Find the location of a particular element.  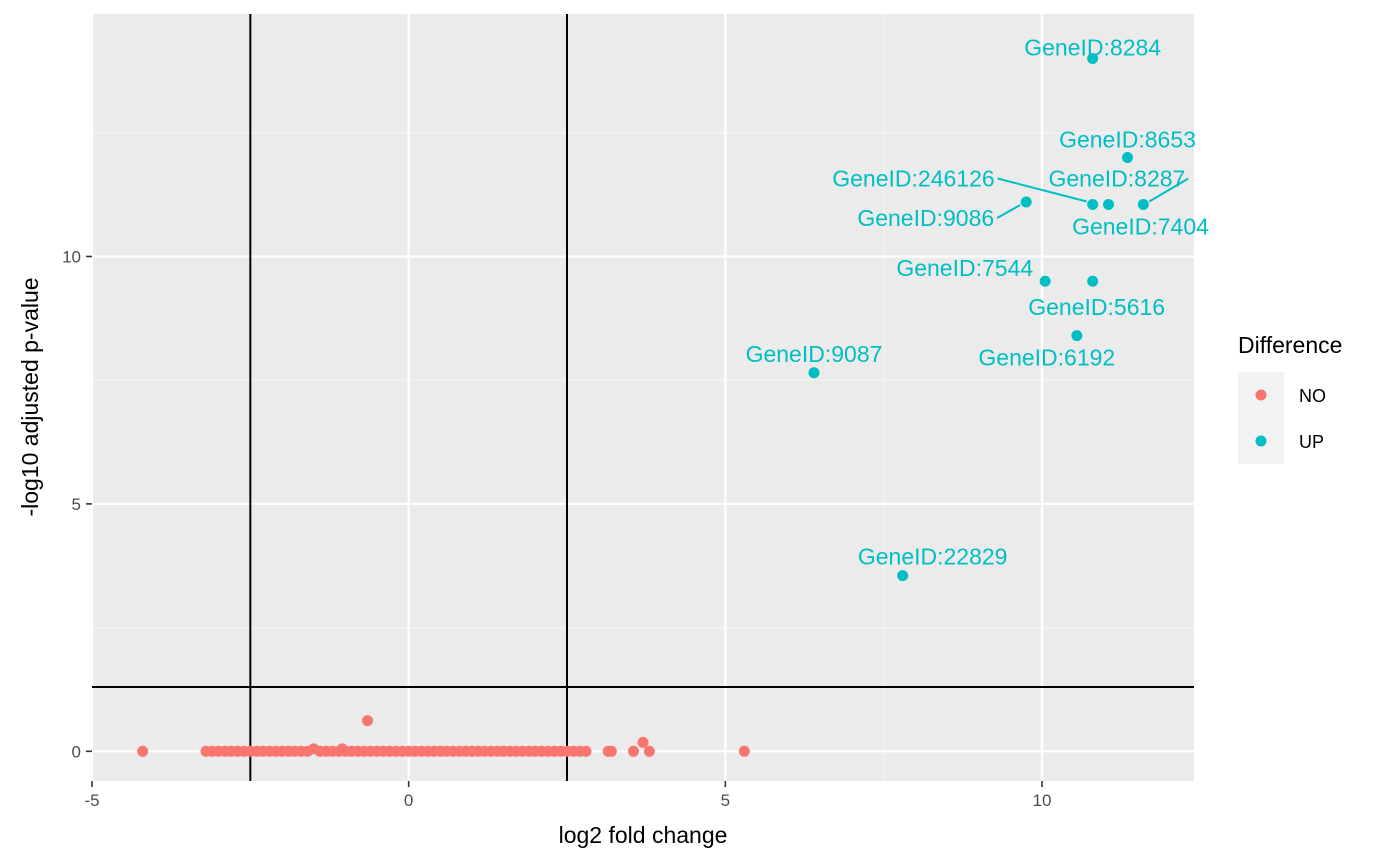

legend-label-up: UP is located at coordinates (1311, 442).